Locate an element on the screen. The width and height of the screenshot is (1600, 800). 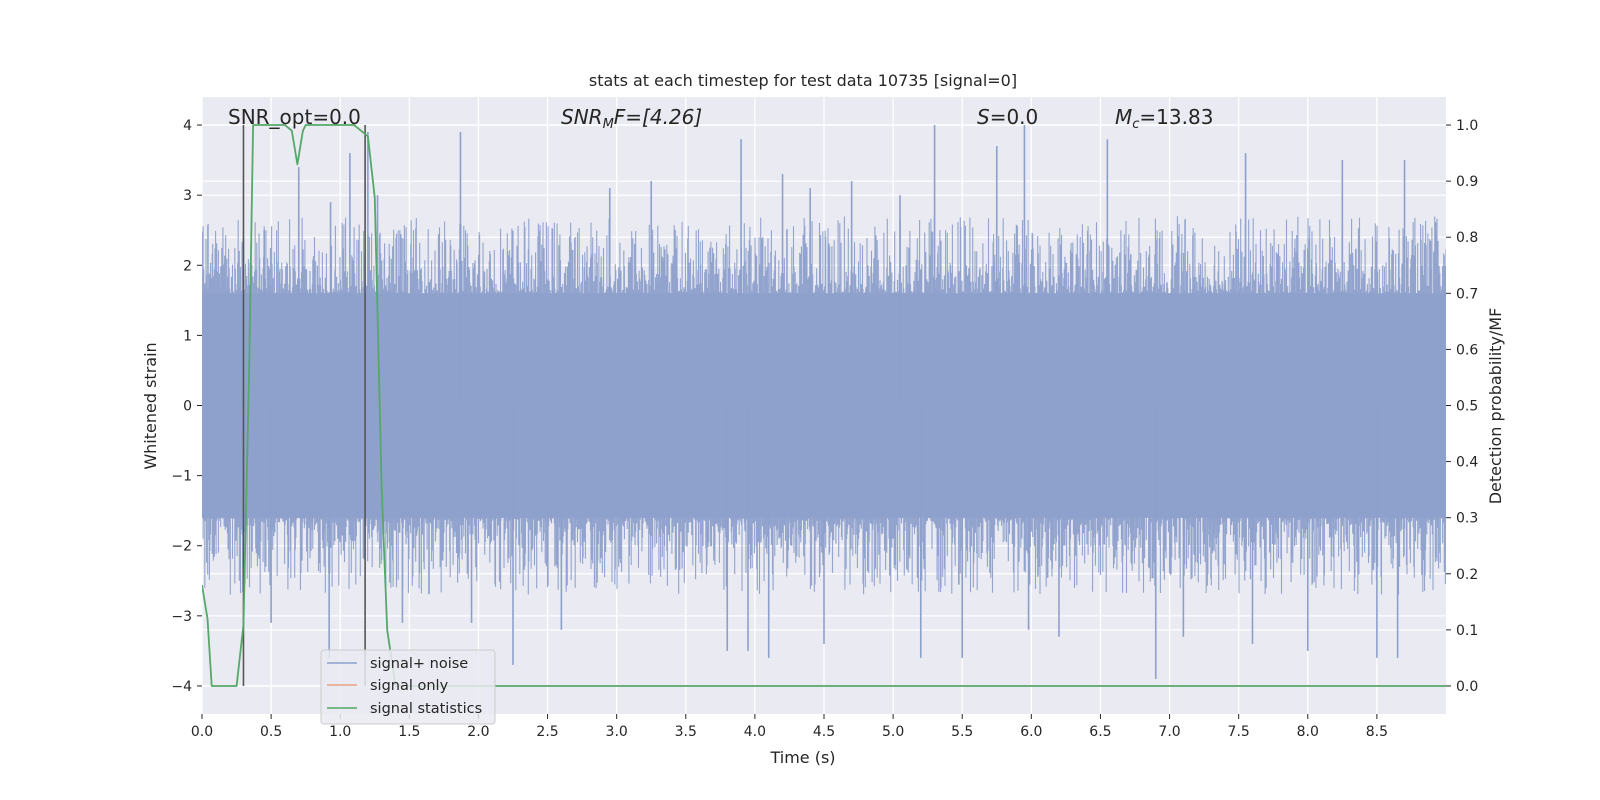
snr-mf-annotation: SNRMF=[4.26] is located at coordinates (631, 118).